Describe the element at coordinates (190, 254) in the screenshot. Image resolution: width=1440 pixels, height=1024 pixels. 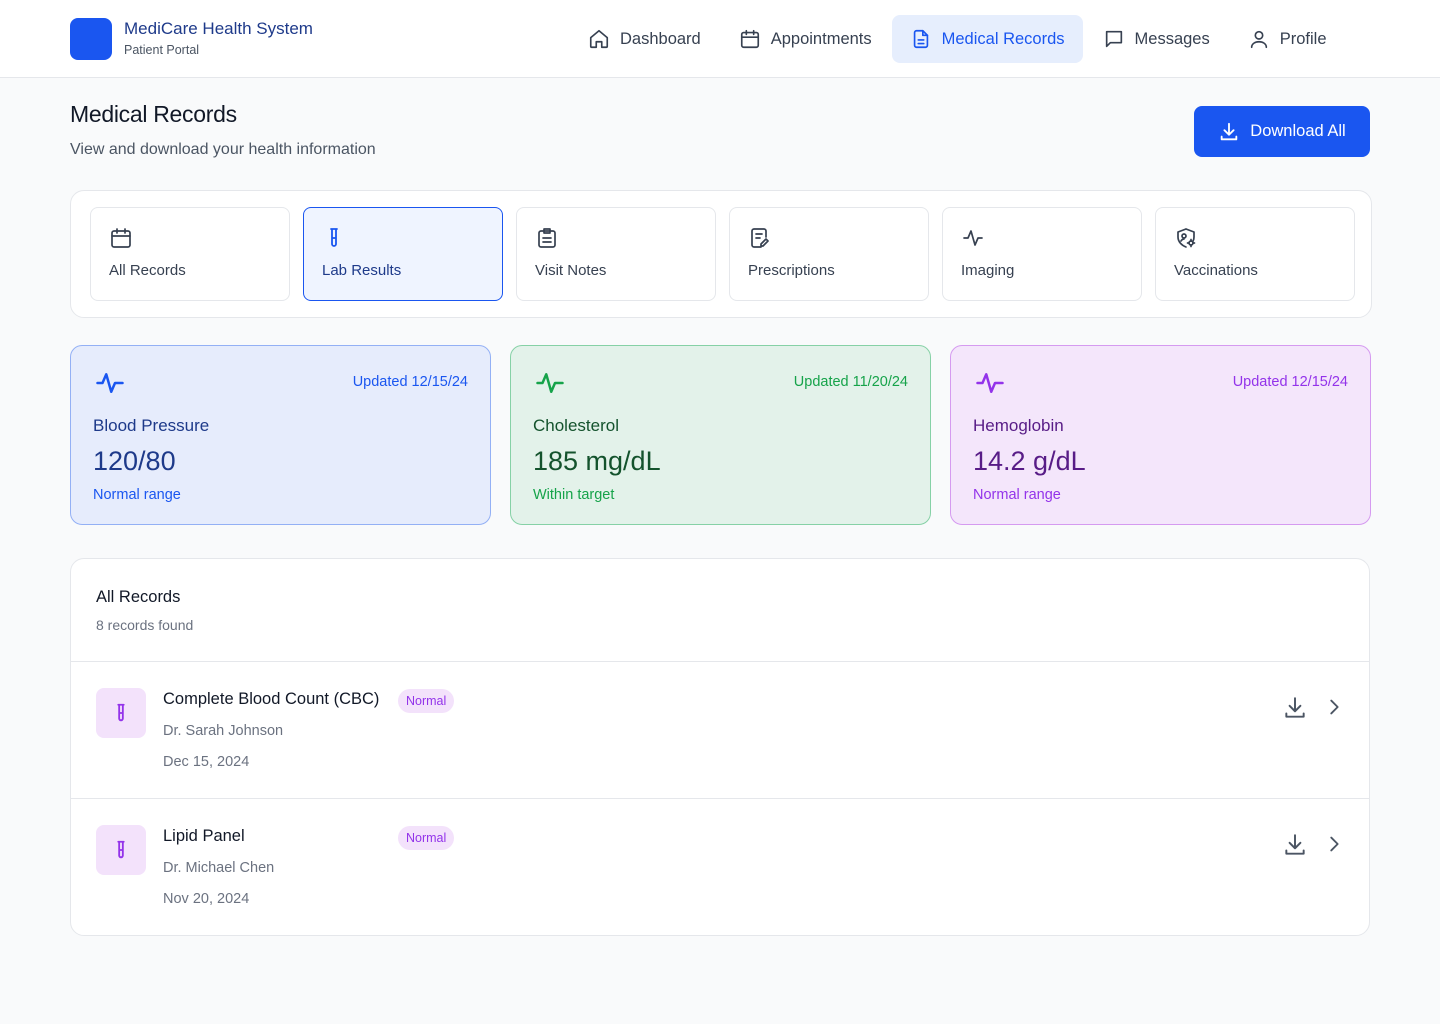
I see `category-all-records: All Records` at that location.